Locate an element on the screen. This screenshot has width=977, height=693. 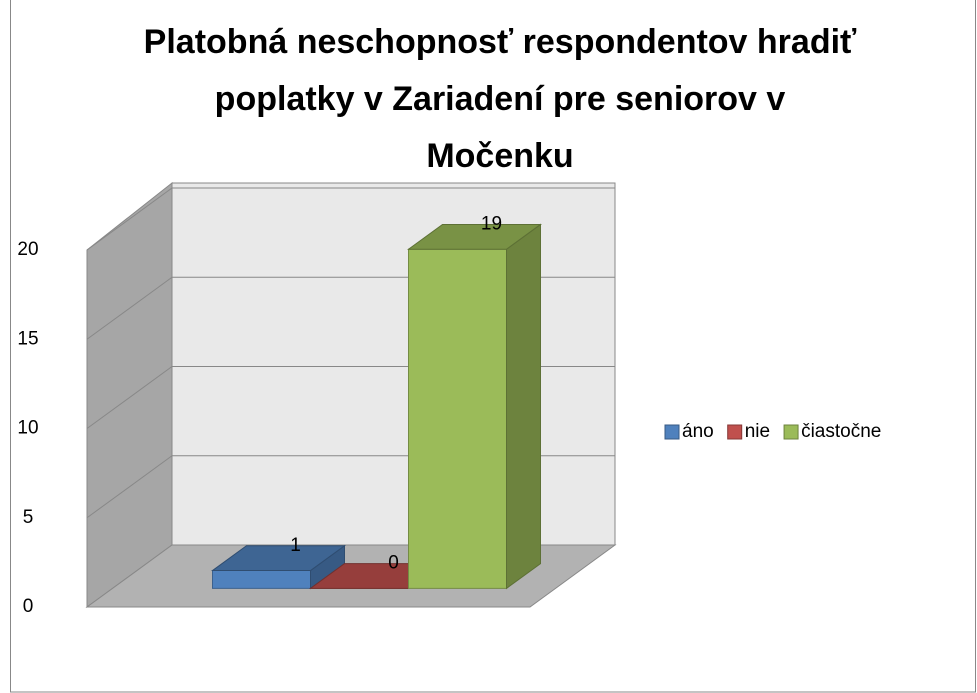
y-tick-label: 10 is located at coordinates (27, 428).